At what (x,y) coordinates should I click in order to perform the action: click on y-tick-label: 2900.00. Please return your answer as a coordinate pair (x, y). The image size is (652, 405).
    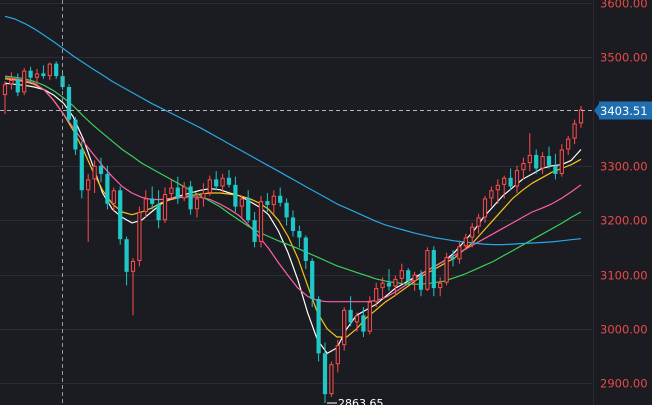
    Looking at the image, I should click on (624, 384).